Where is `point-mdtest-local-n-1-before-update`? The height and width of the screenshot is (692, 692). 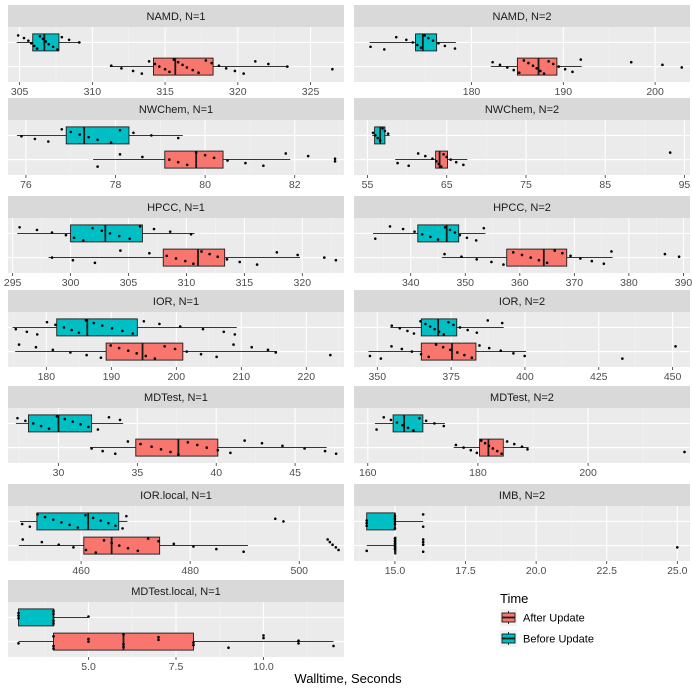 point-mdtest-local-n-1-before-update is located at coordinates (53, 611).